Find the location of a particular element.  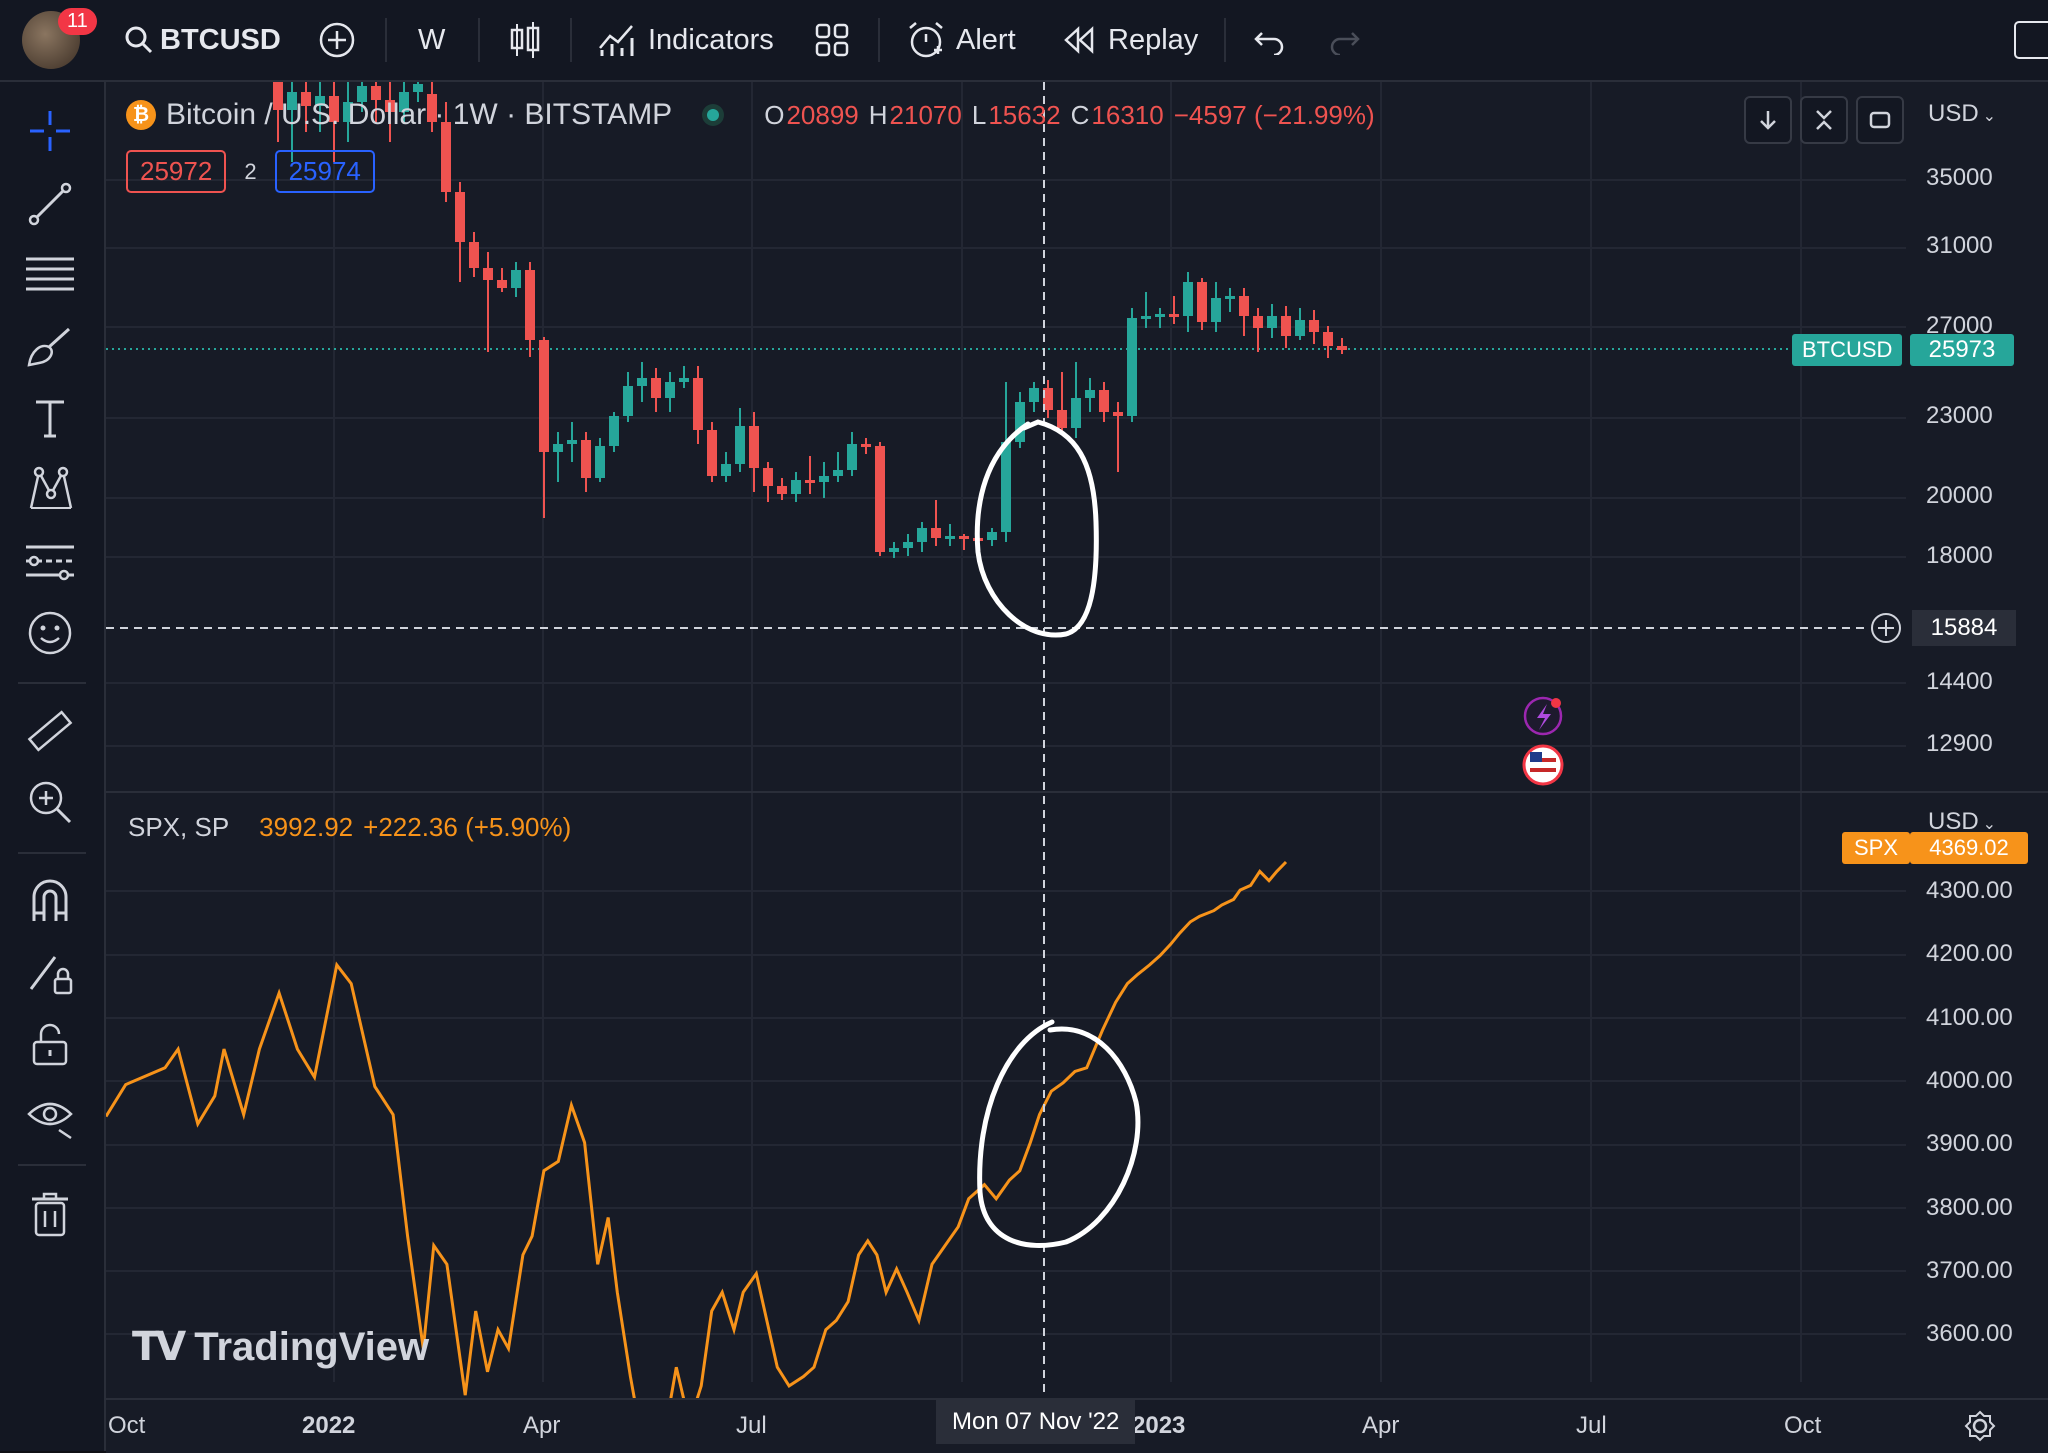

user-avatar: 11 is located at coordinates (59, 40).